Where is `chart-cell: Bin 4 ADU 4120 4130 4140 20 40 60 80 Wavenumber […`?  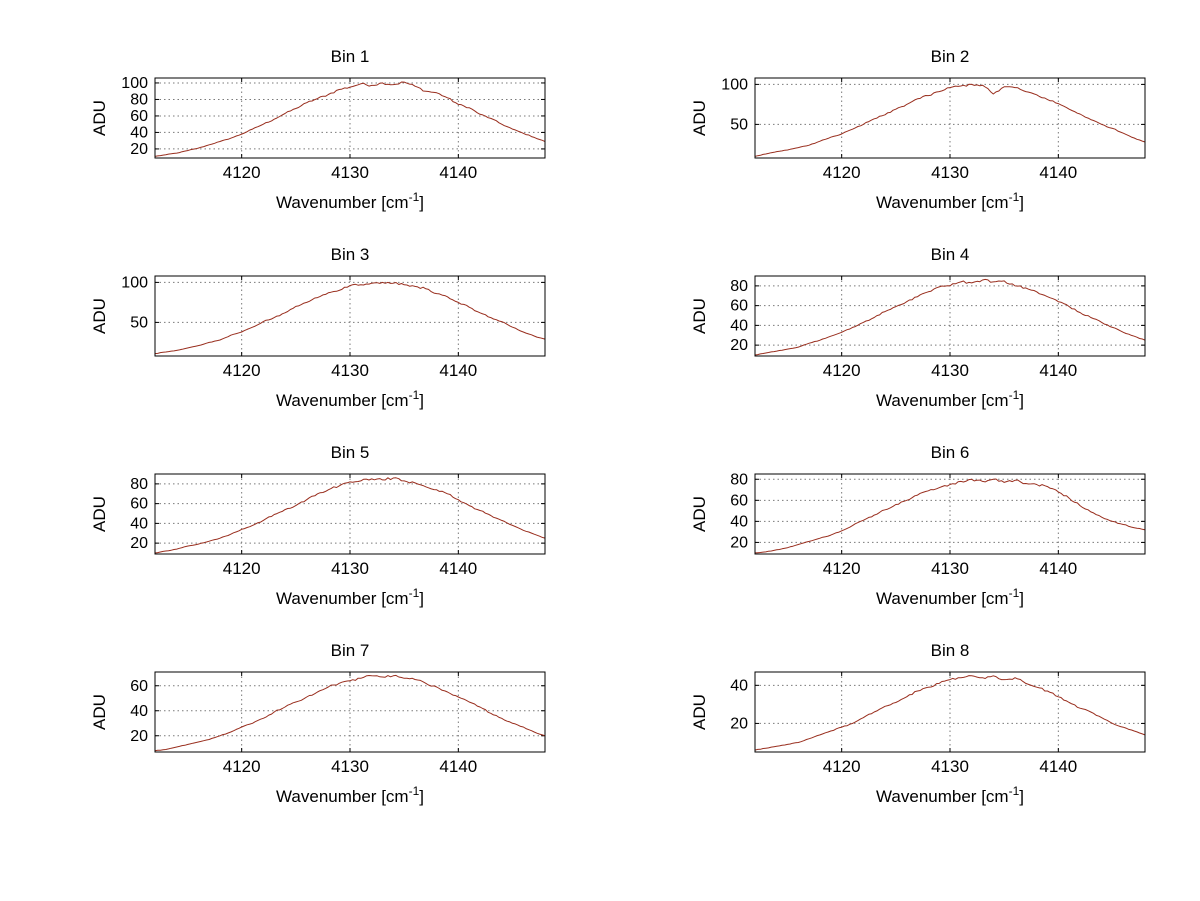 chart-cell: Bin 4 ADU 4120 4130 4140 20 40 60 80 Wavenumber [… is located at coordinates (900, 333).